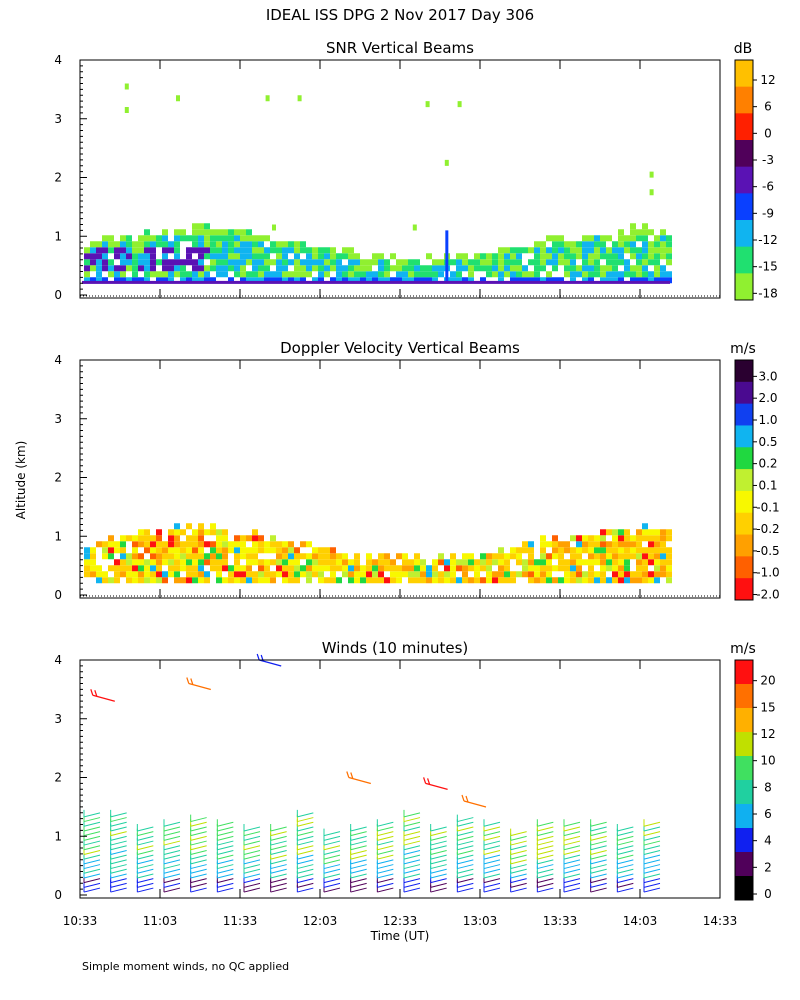 The height and width of the screenshot is (1000, 800). Describe the element at coordinates (58, 419) in the screenshot. I see `y-tick-label: 3` at that location.